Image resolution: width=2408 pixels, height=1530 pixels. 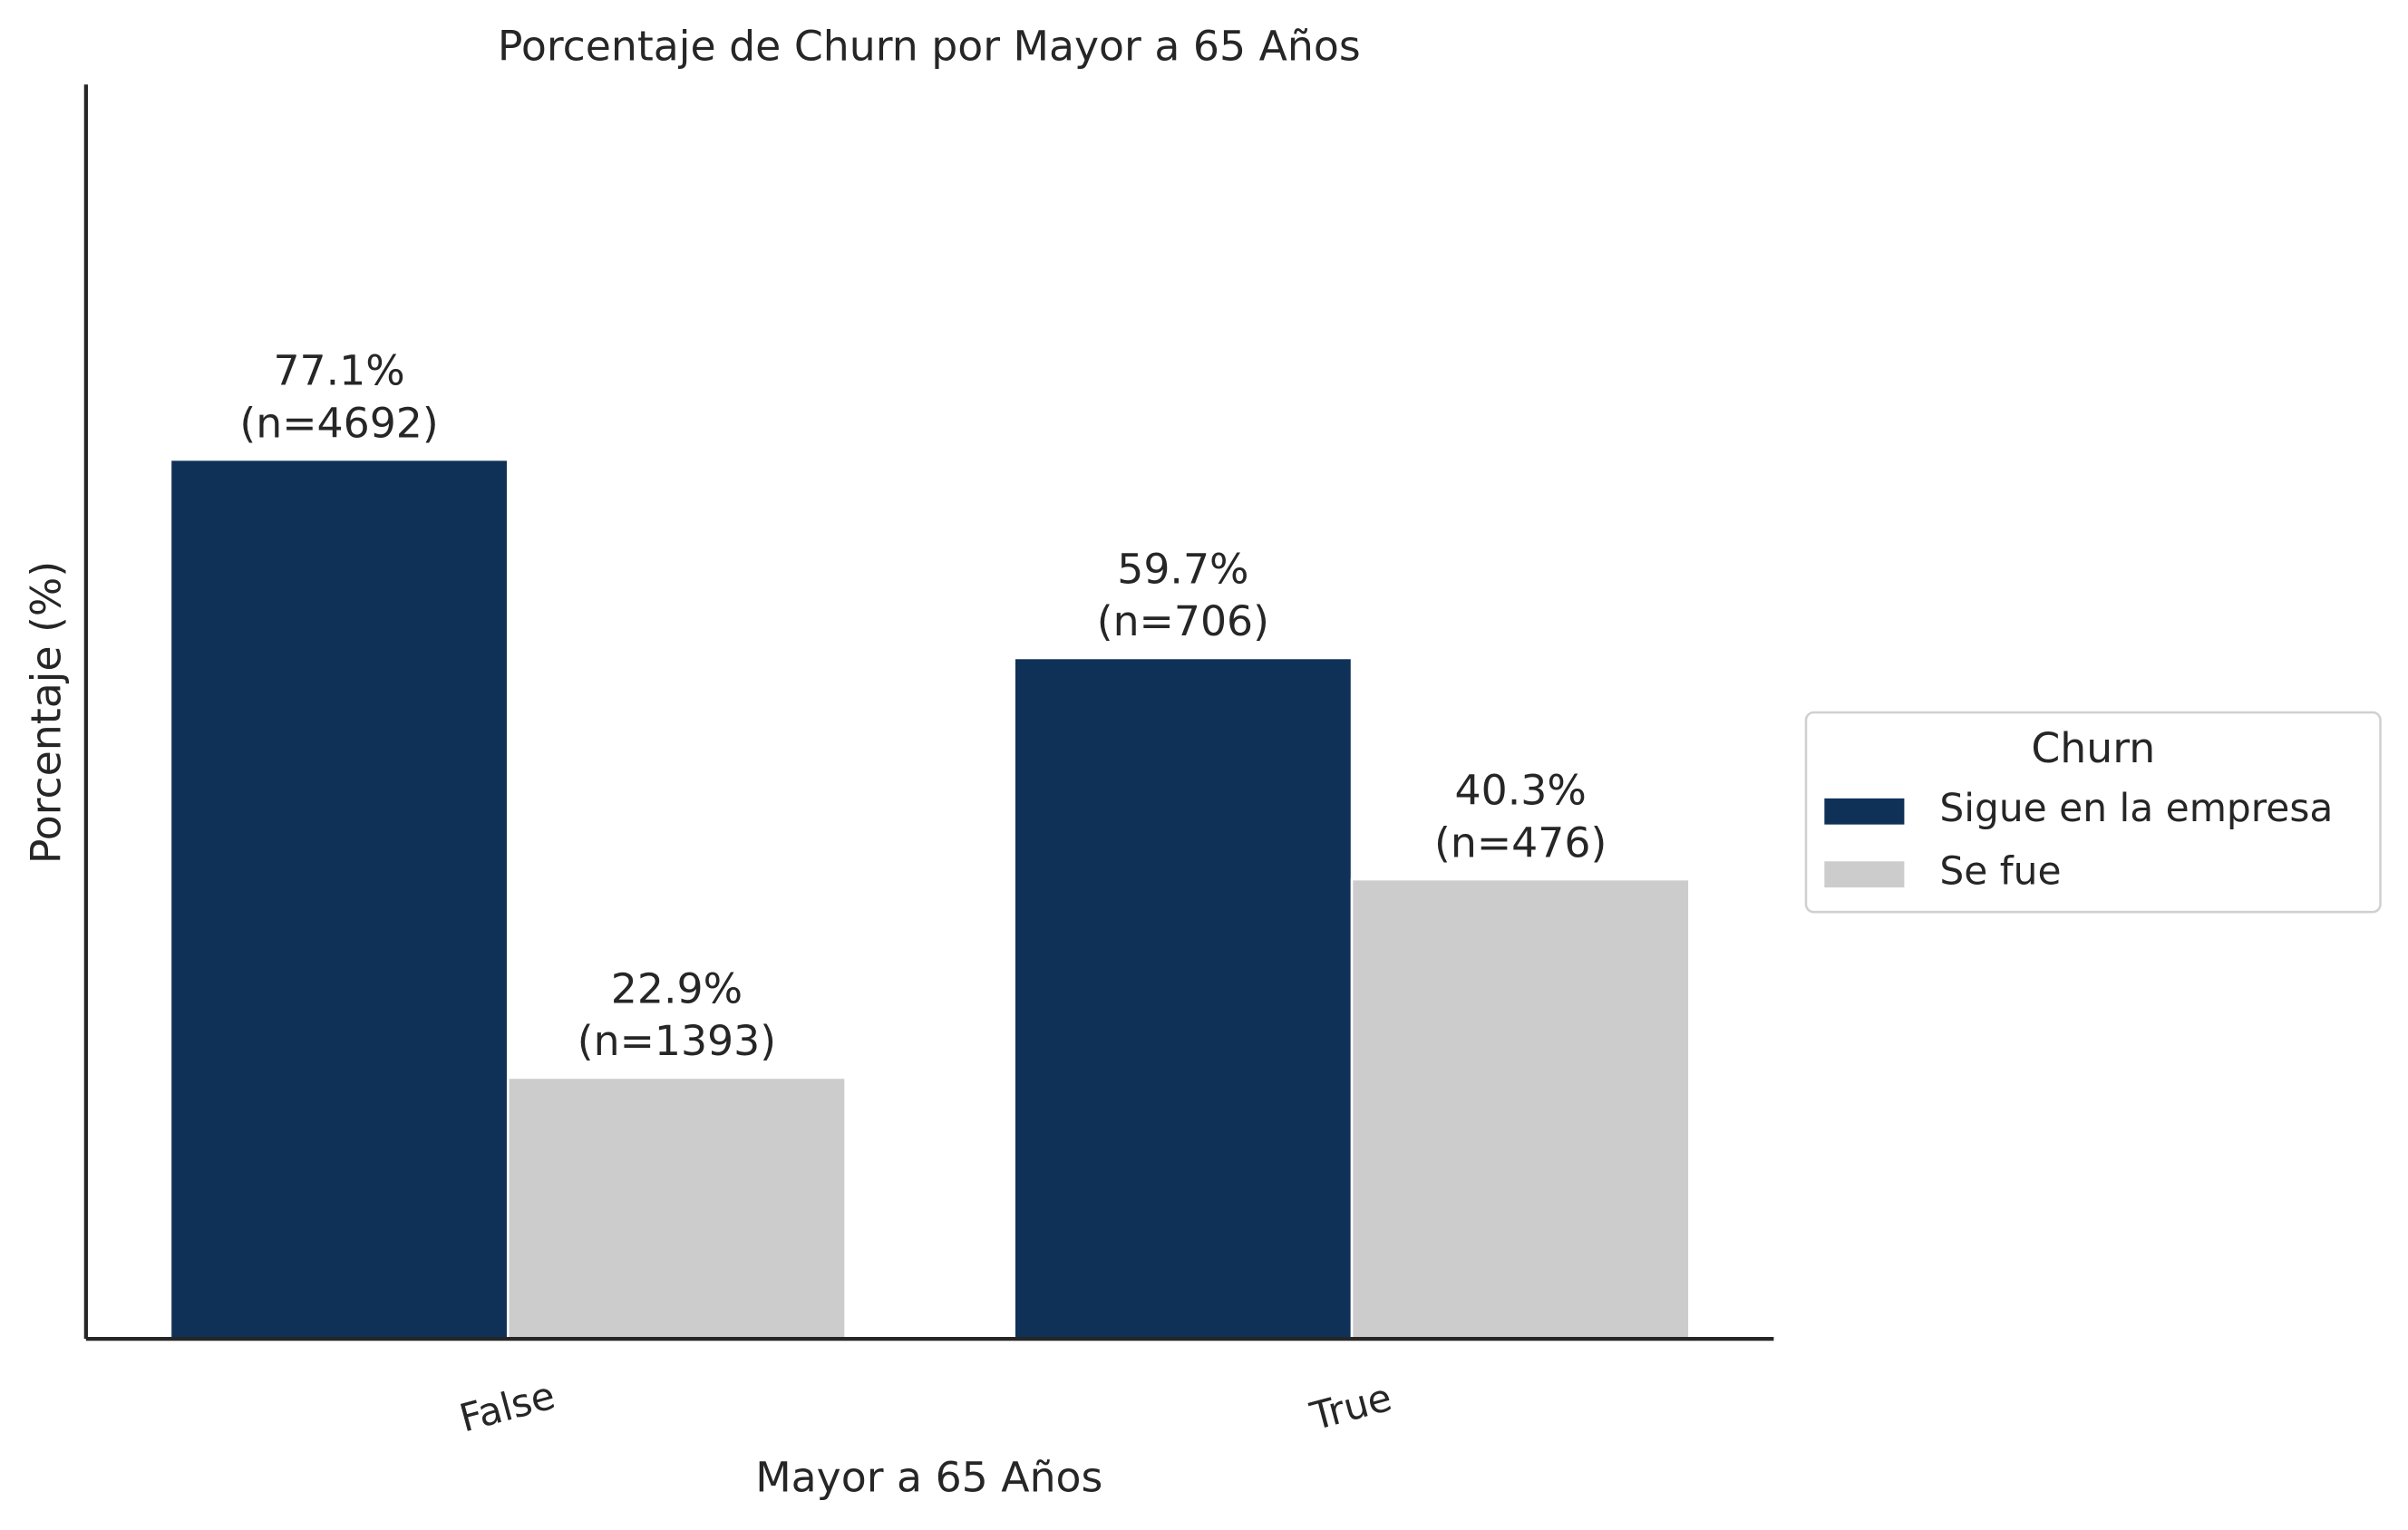 What do you see at coordinates (1521, 791) in the screenshot?
I see `value-label: 40.3%` at bounding box center [1521, 791].